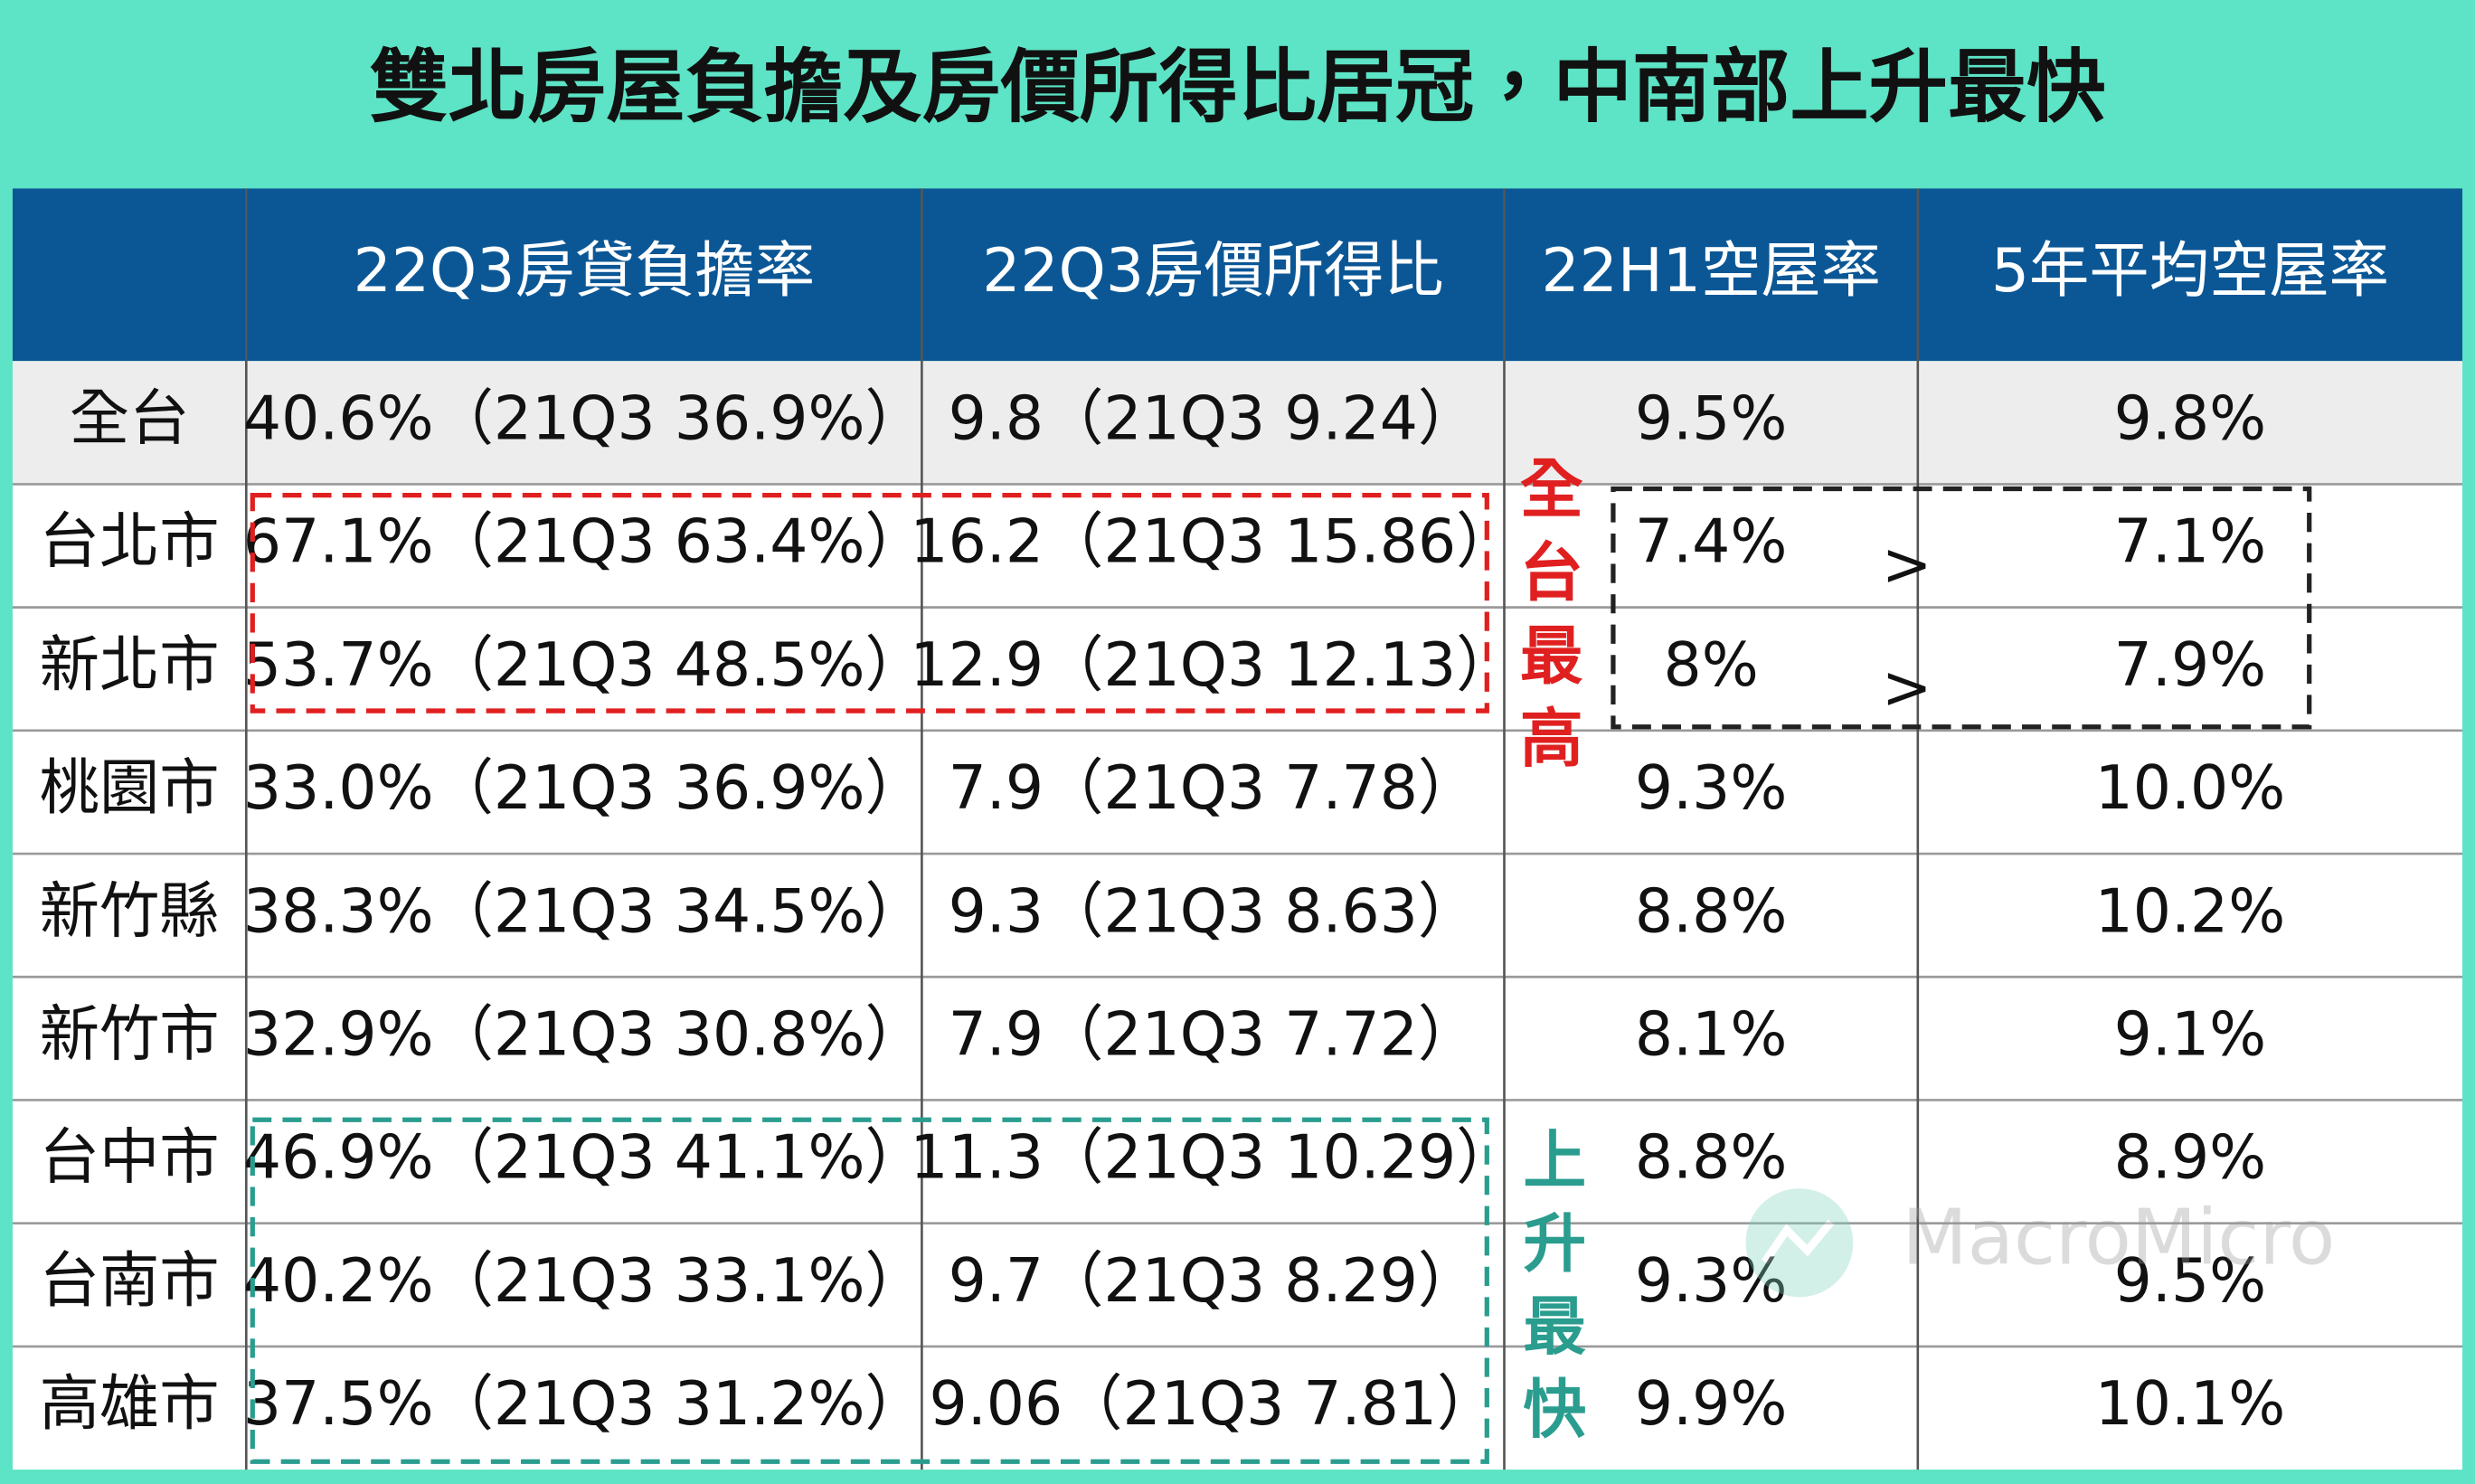 The width and height of the screenshot is (2475, 1484). What do you see at coordinates (130, 541) in the screenshot?
I see `row-label: 台北市` at bounding box center [130, 541].